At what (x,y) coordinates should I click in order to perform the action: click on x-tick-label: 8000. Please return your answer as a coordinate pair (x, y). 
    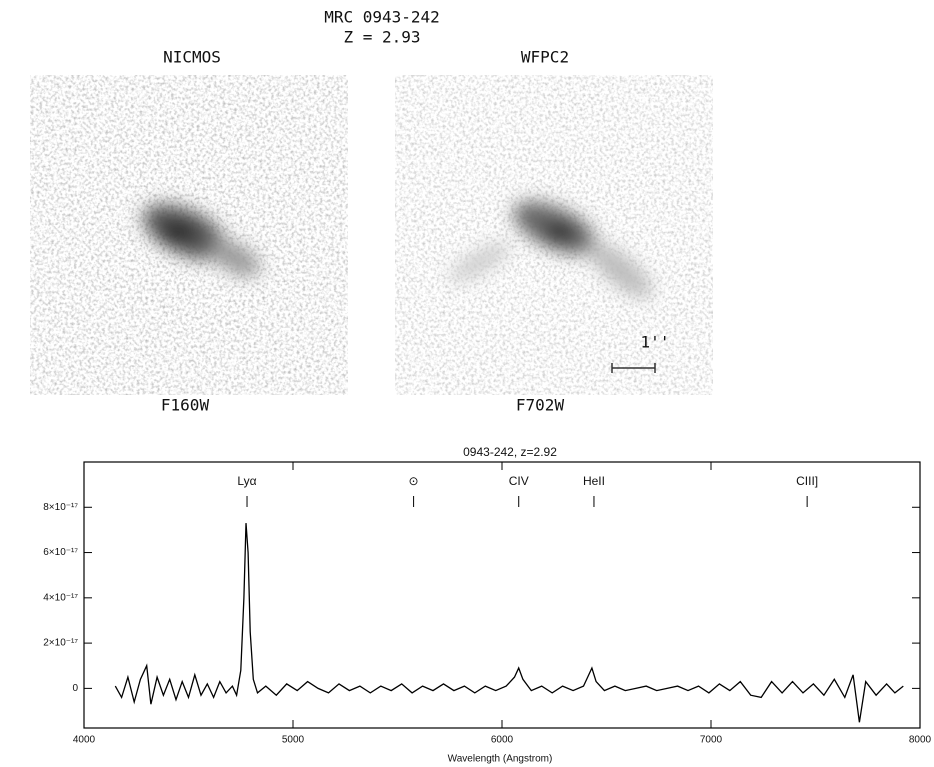
    Looking at the image, I should click on (920, 740).